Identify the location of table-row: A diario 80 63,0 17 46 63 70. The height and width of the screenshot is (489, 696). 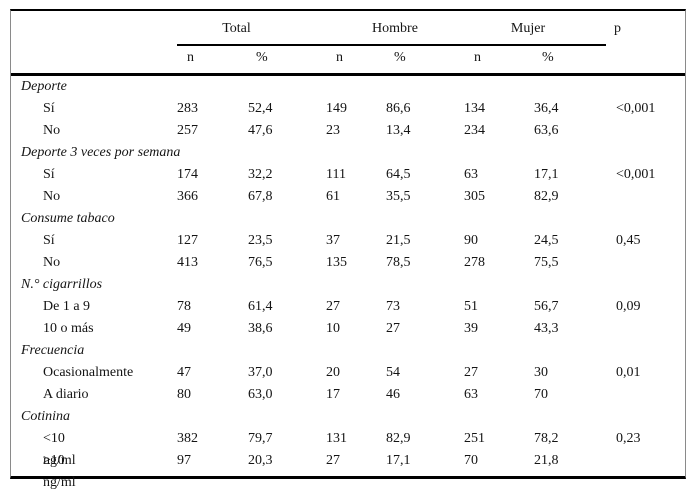
(348, 395).